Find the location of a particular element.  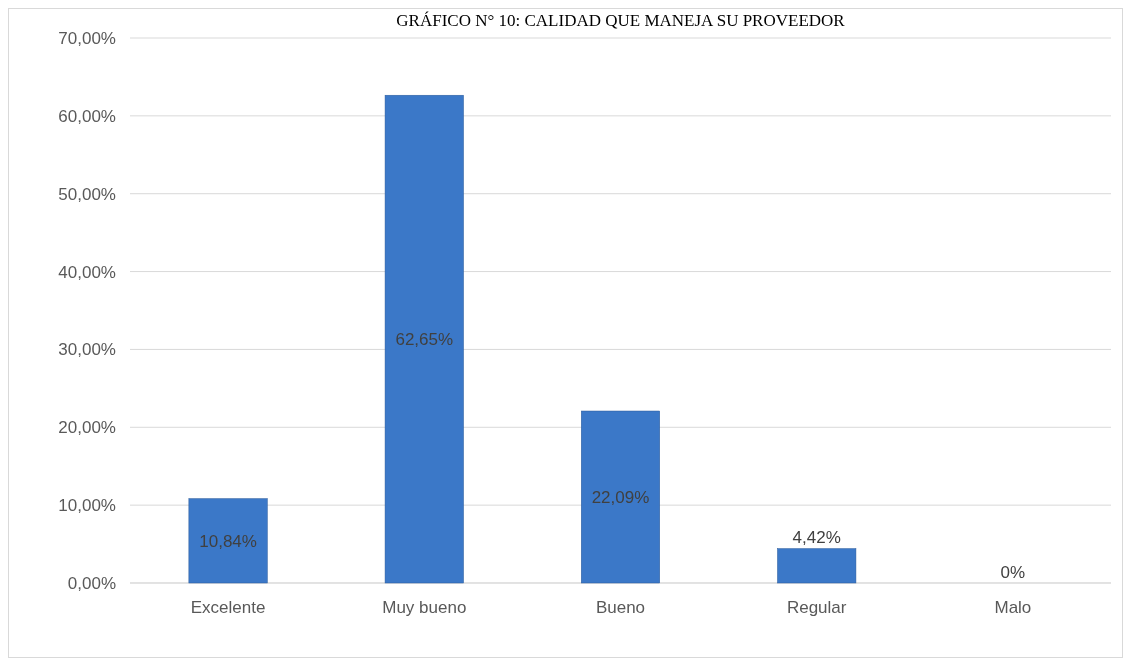

data-label: 4,42% is located at coordinates (816, 538).